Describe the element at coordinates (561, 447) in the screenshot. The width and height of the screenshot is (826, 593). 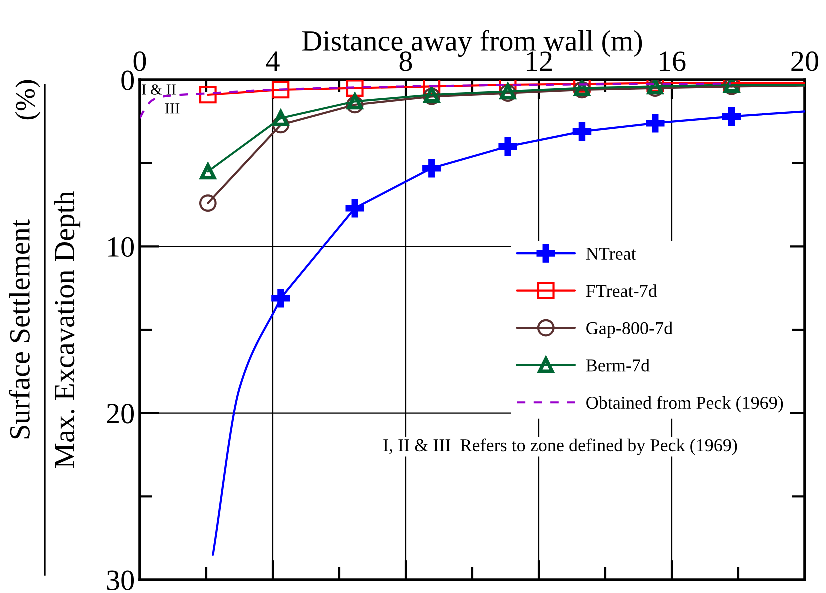
I see `annotation: I, II & III Refers to zone defined by Peck (1969)` at that location.